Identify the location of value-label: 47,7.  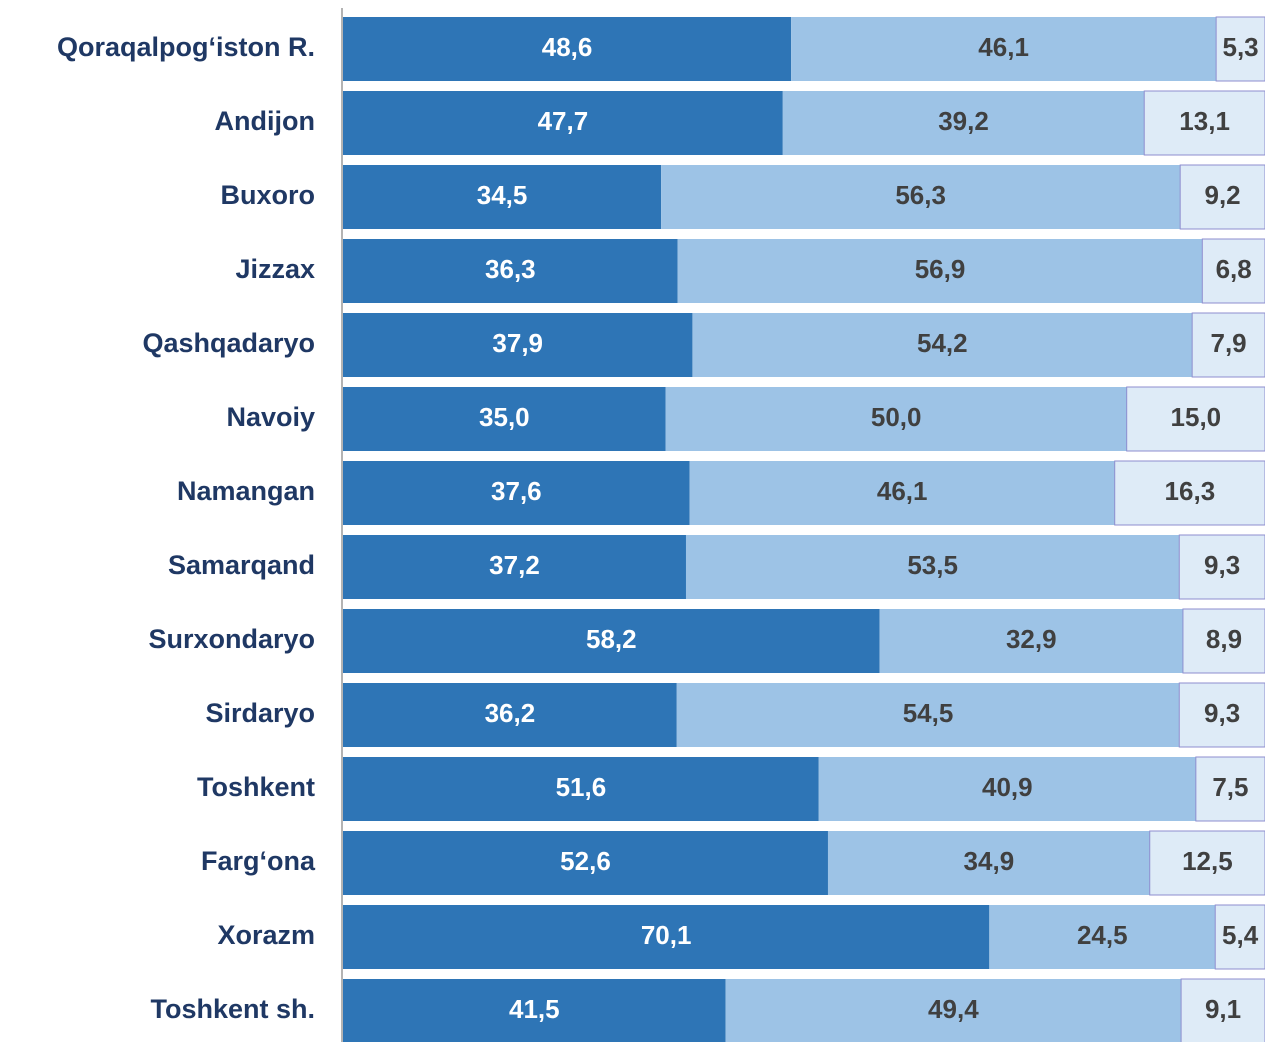
(563, 121).